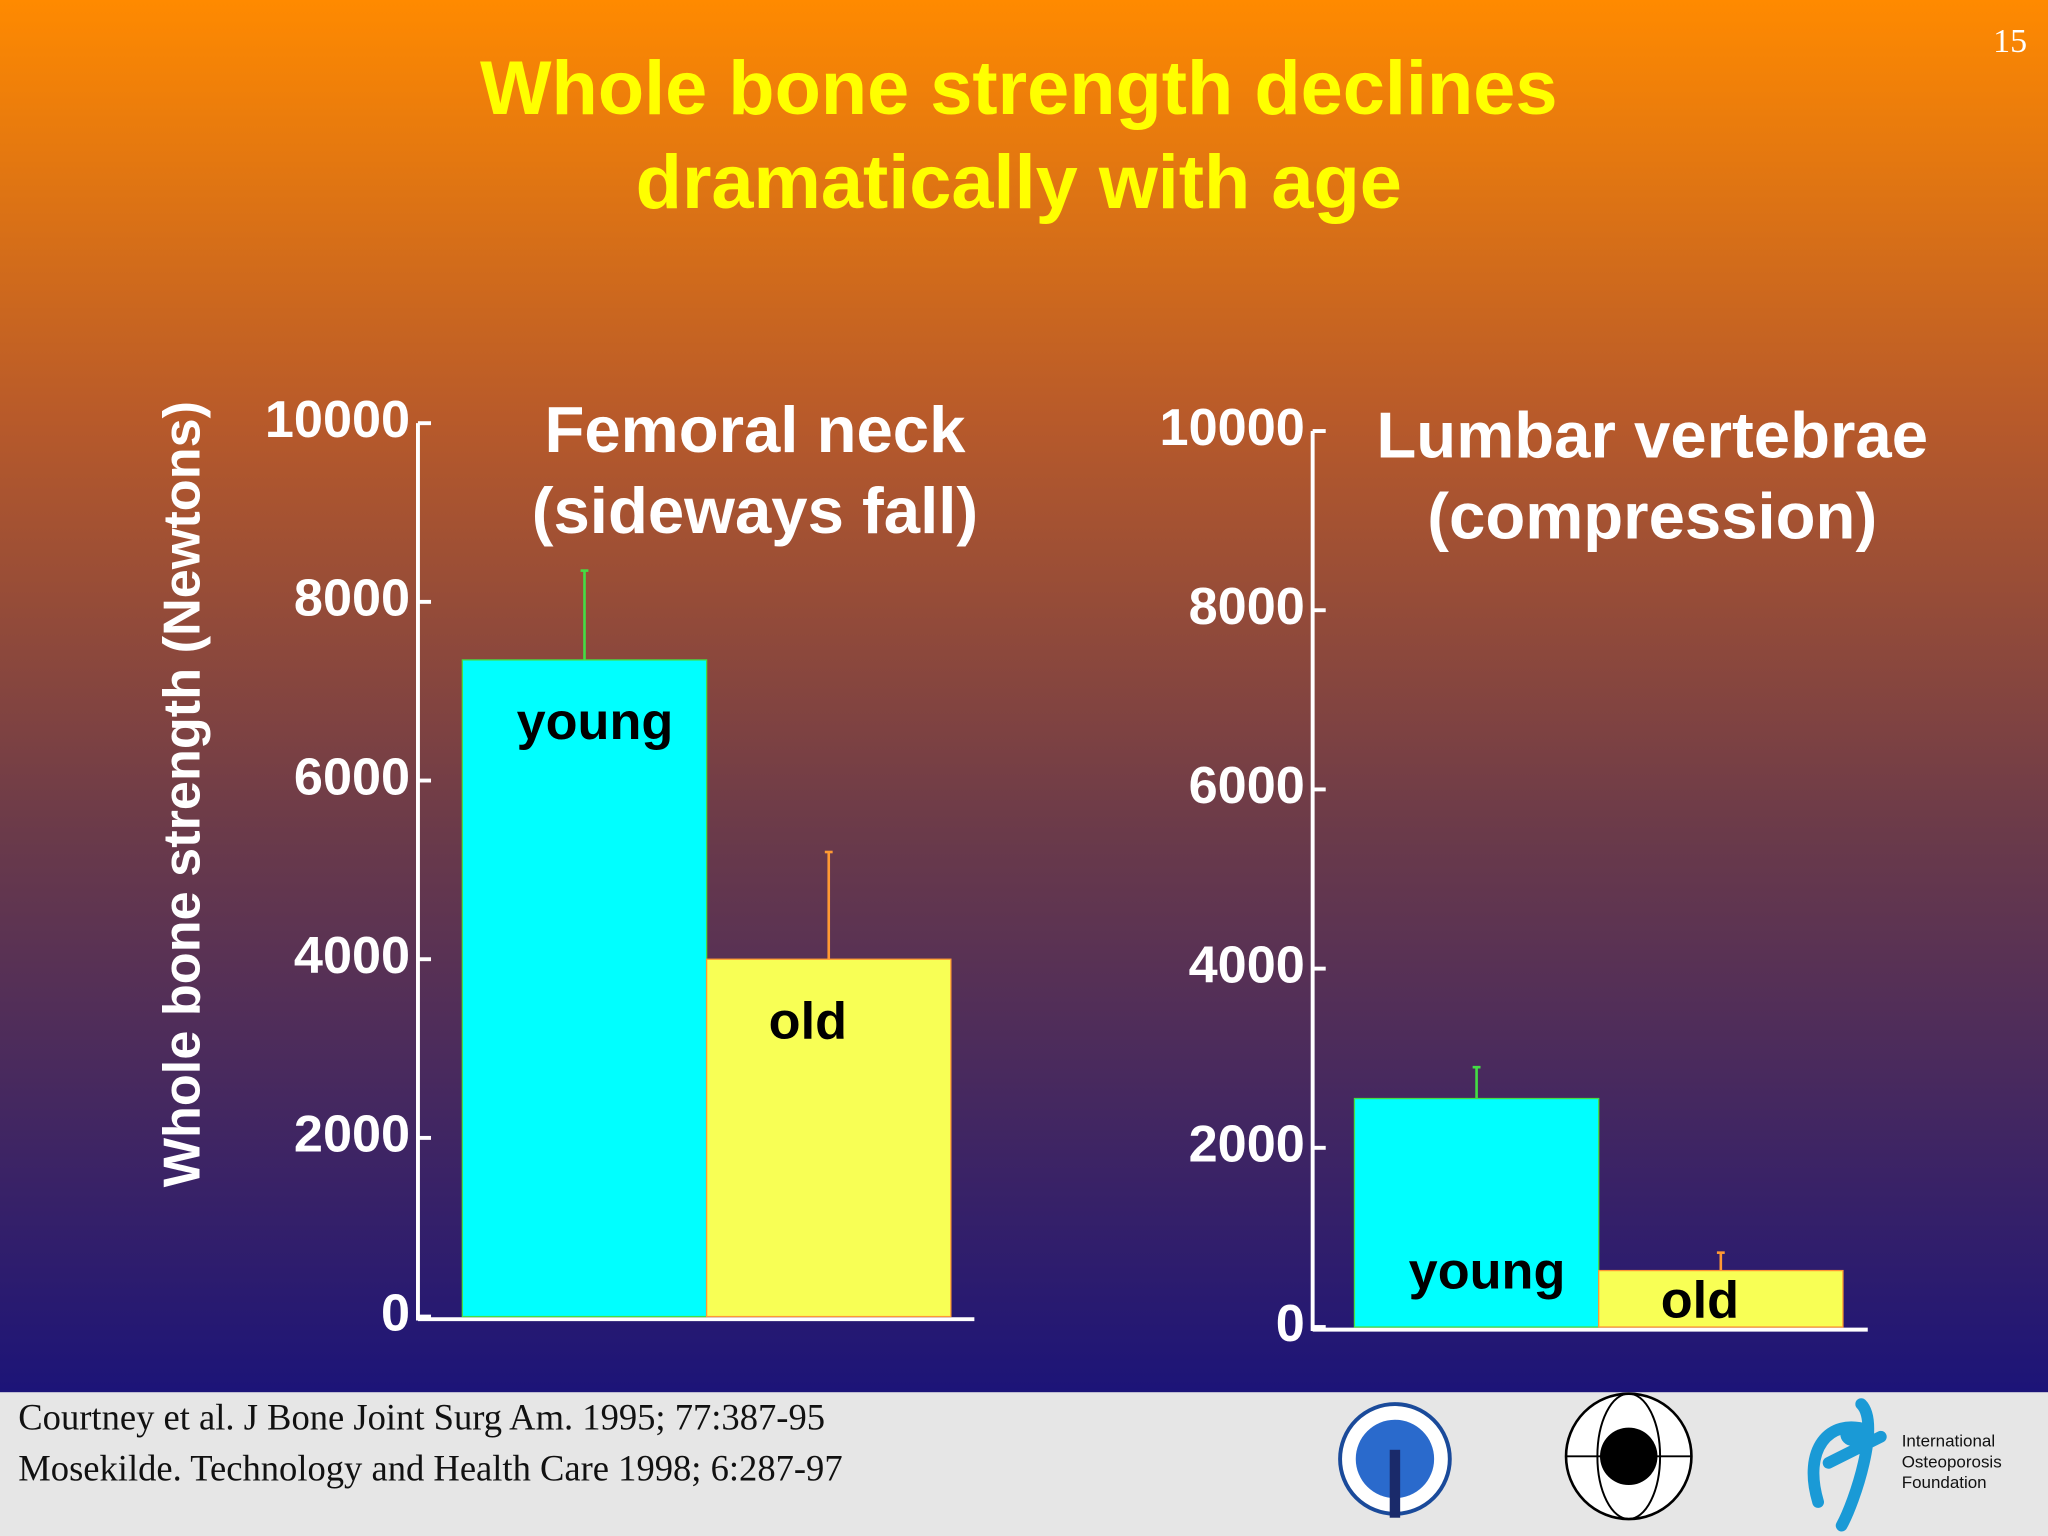 The width and height of the screenshot is (2048, 1536). Describe the element at coordinates (1652, 515) in the screenshot. I see `chart-title: (compression)` at that location.